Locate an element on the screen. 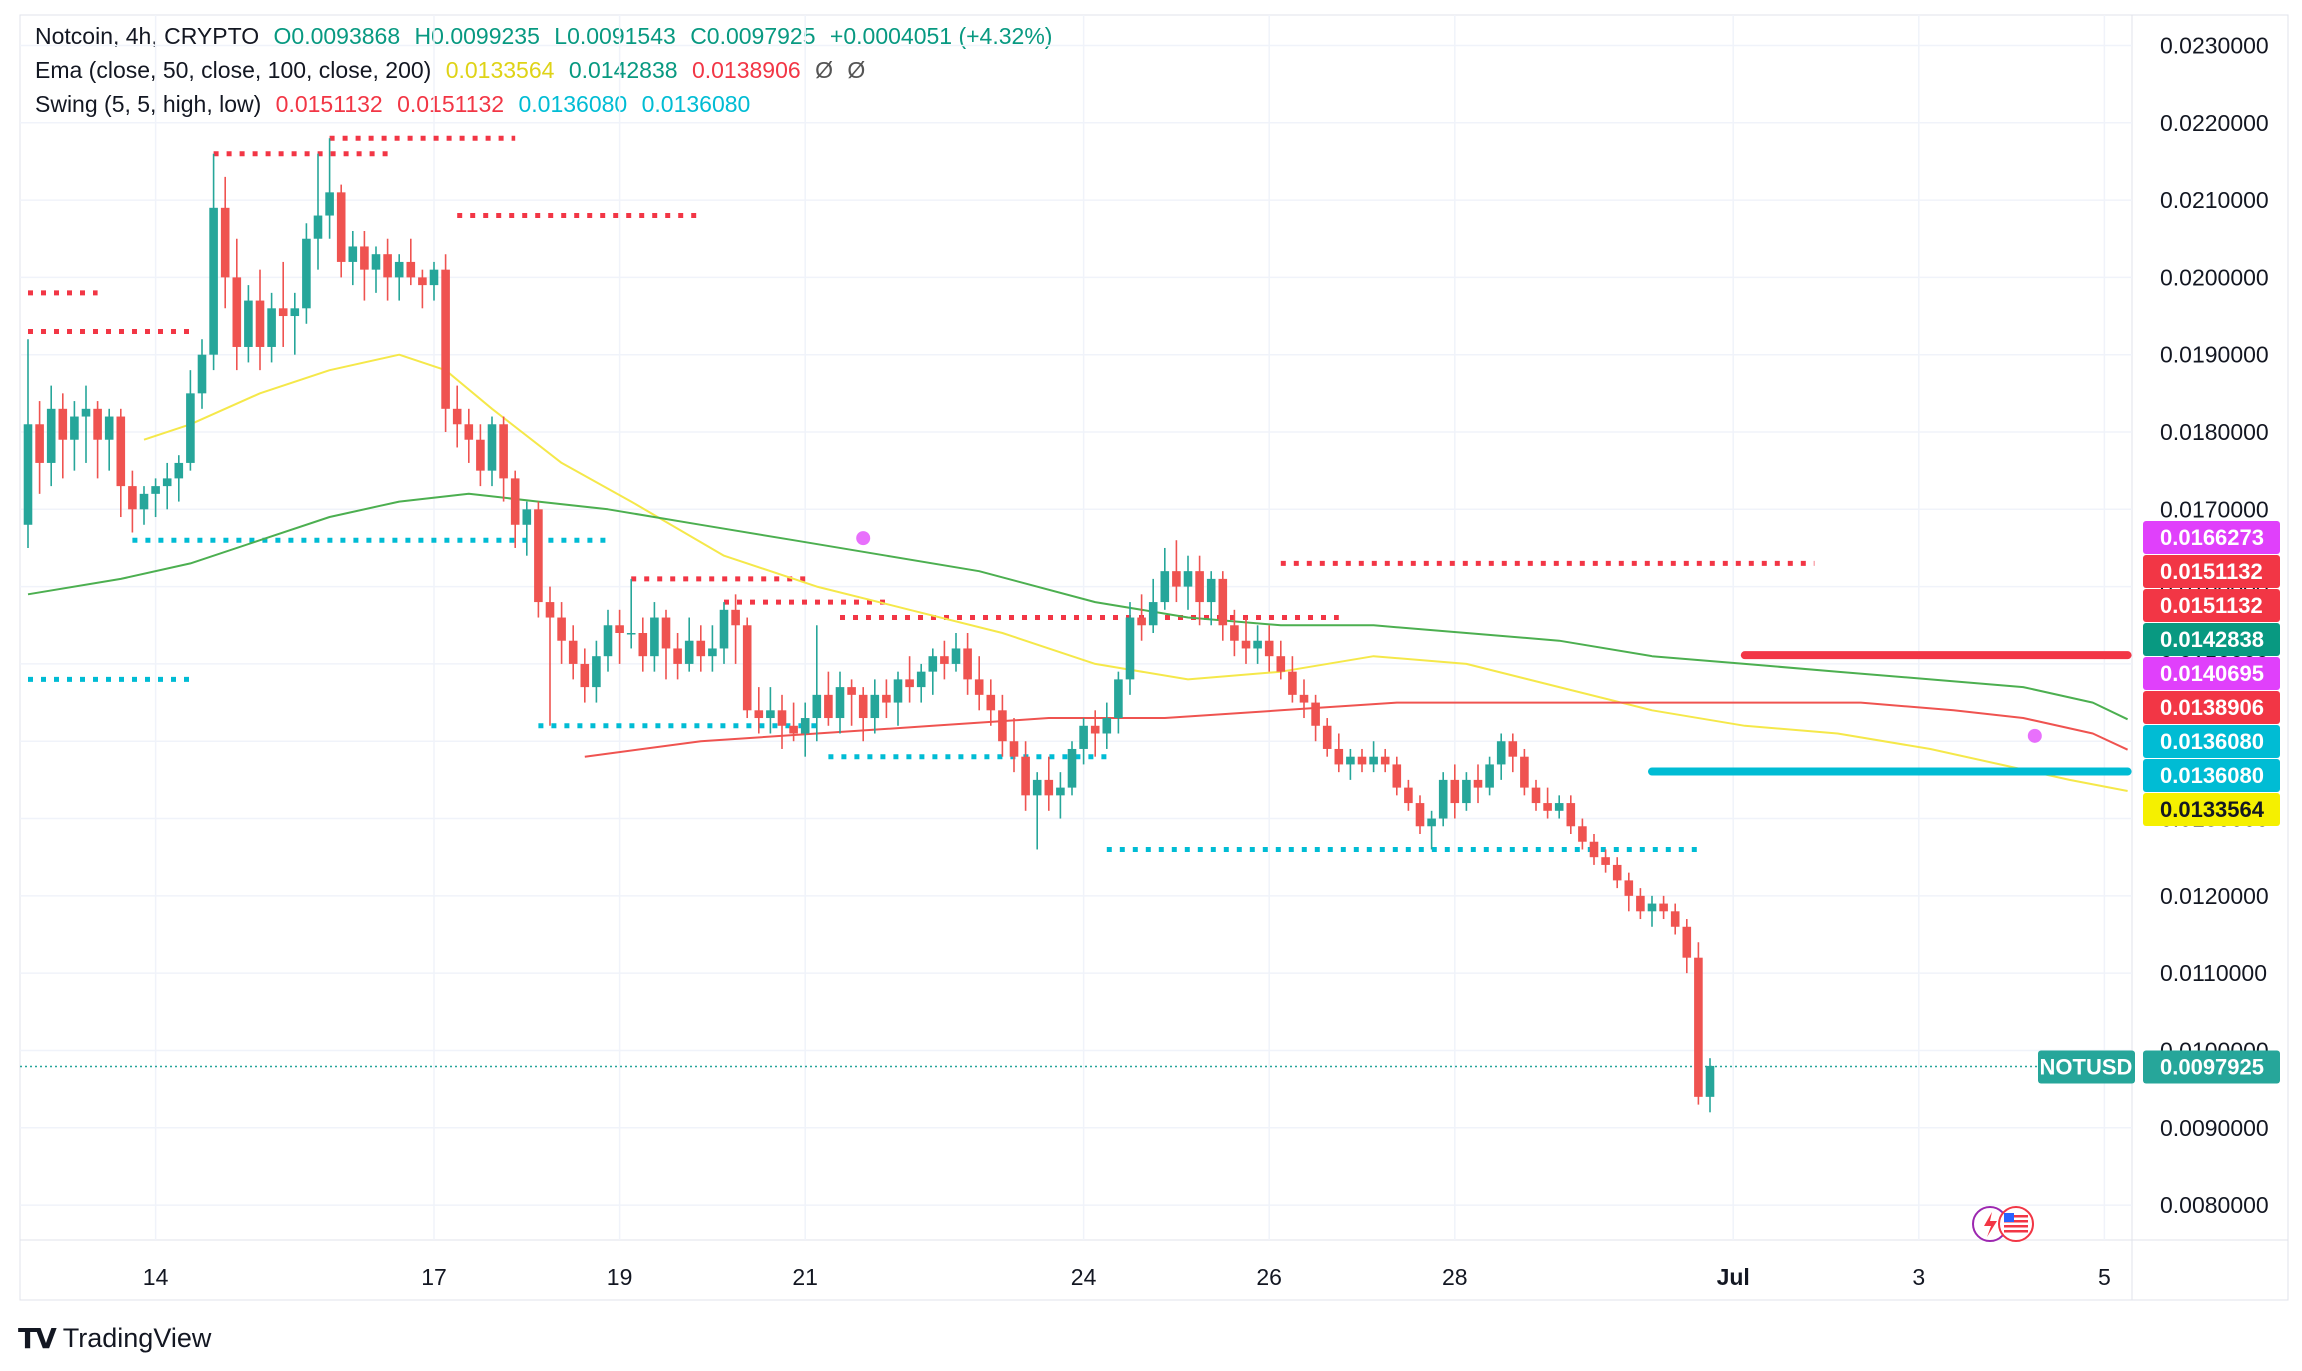 This screenshot has height=1371, width=2302. tv-logo-icon: 𝗧𝗩 is located at coordinates (37, 1338).